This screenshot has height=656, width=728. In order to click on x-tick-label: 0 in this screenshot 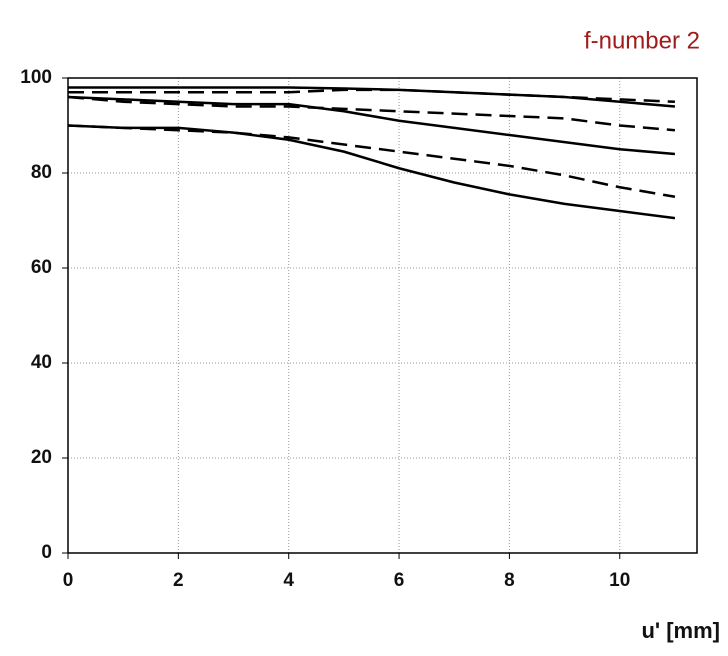, I will do `click(68, 580)`.